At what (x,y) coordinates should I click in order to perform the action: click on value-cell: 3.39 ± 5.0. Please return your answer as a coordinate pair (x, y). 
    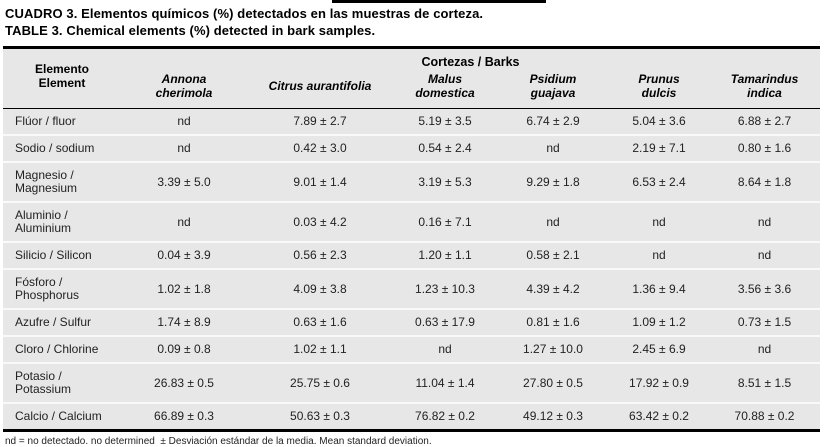
    Looking at the image, I should click on (184, 182).